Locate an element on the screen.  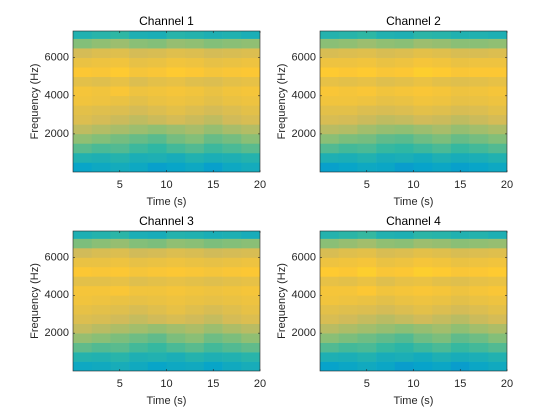
y-axis-label: Frequency (Hz) is located at coordinates (35, 301).